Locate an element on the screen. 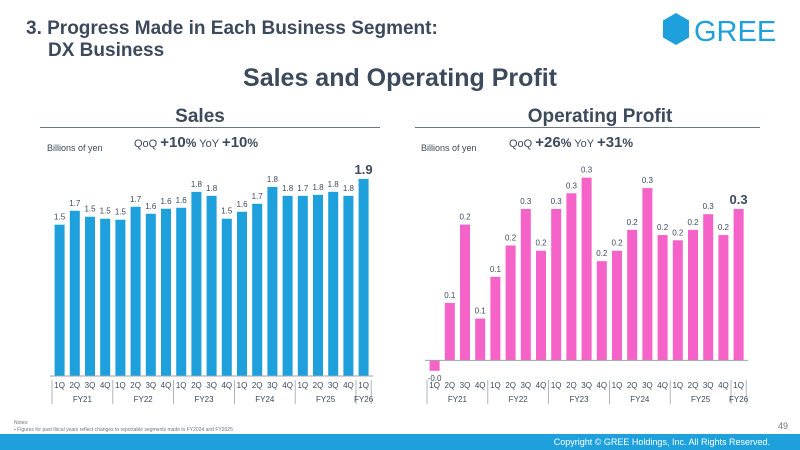  sales-group-label: FY21 is located at coordinates (83, 399).